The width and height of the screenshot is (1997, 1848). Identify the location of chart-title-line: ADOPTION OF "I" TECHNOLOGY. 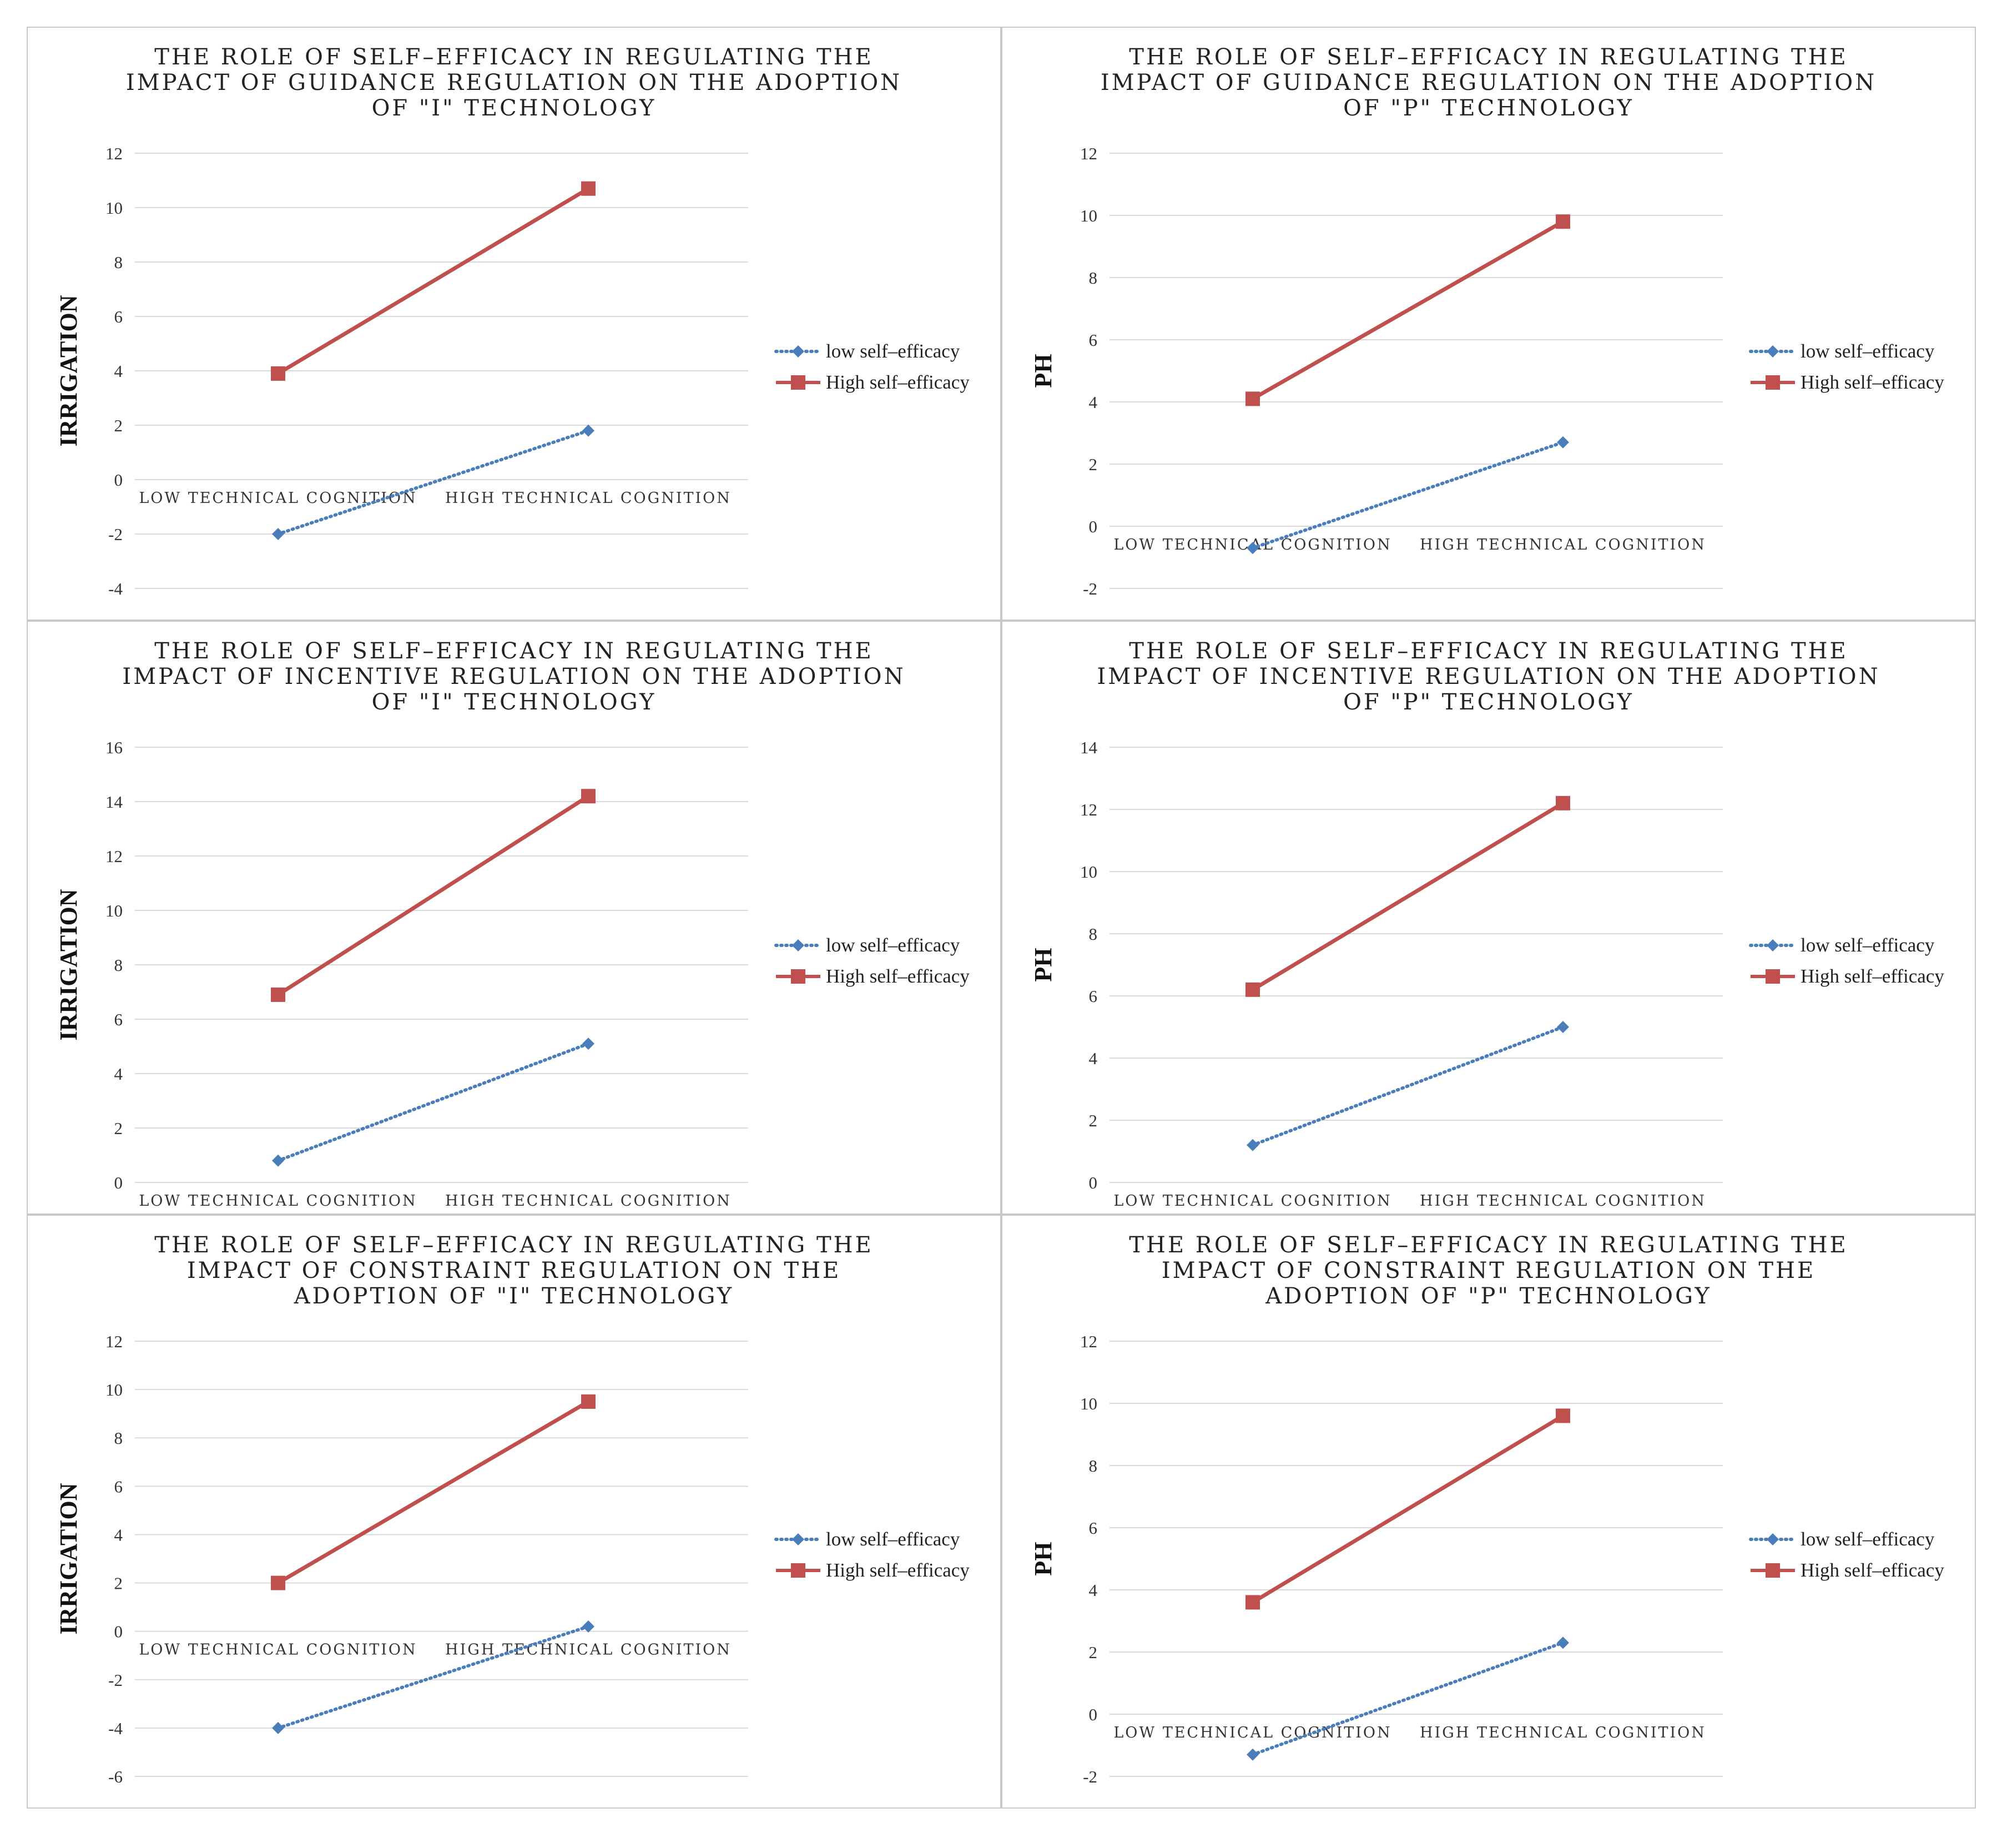
(514, 1296).